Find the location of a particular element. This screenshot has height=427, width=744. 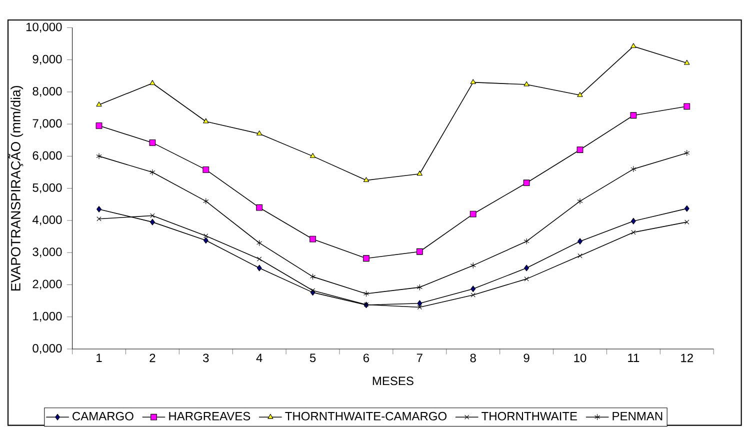

x-tick-label: 9 is located at coordinates (527, 358).